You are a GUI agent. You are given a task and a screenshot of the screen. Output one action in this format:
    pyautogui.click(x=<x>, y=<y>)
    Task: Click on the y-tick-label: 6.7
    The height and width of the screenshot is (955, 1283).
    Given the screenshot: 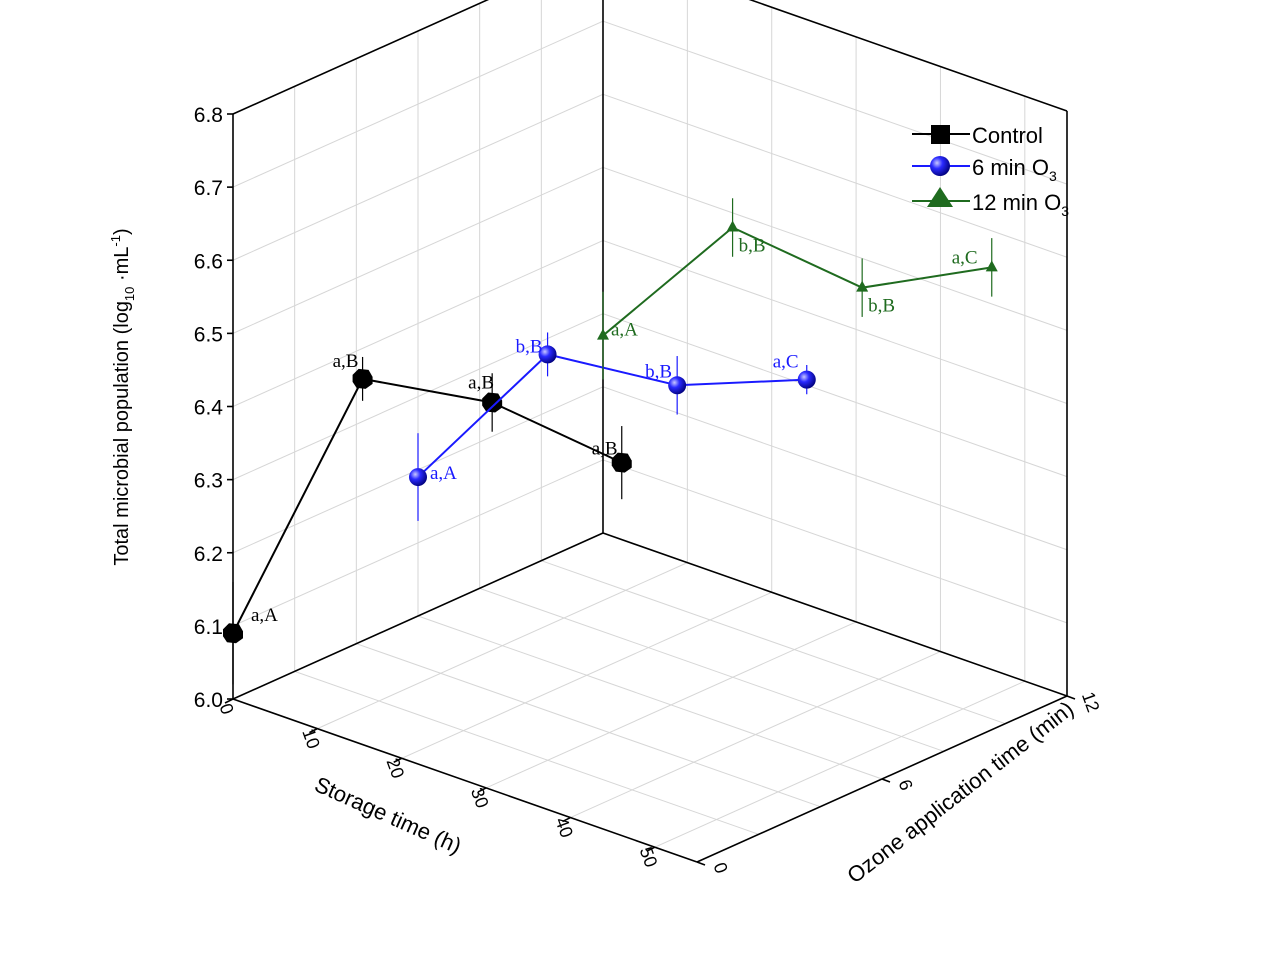 What is the action you would take?
    pyautogui.click(x=208, y=188)
    